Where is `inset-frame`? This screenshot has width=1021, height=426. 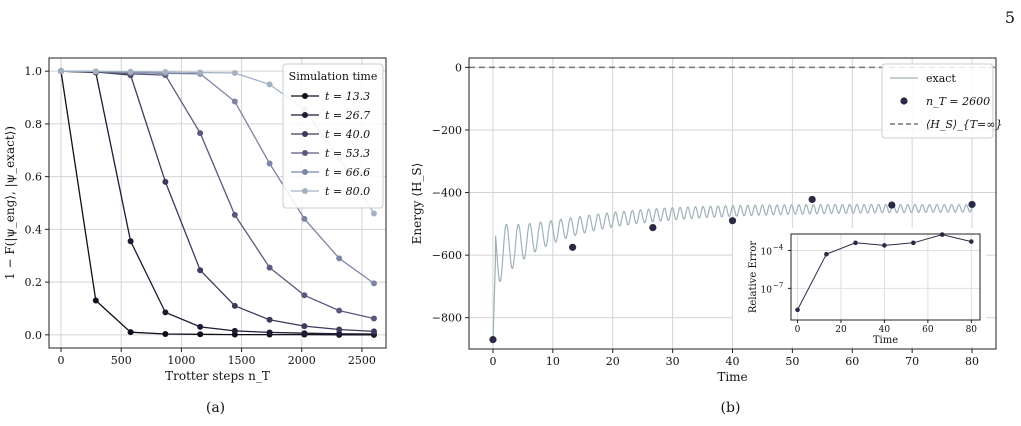
inset-frame is located at coordinates (885, 277).